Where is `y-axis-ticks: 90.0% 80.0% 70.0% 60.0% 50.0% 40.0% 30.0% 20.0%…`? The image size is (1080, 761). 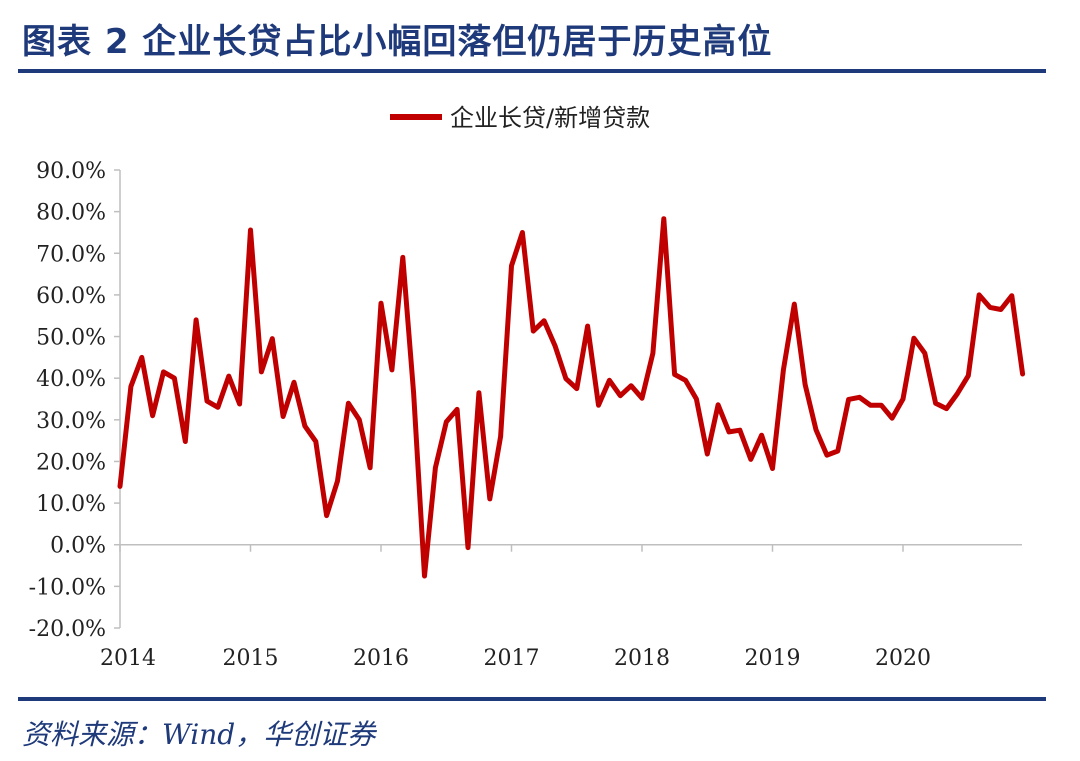 y-axis-ticks: 90.0% 80.0% 70.0% 60.0% 50.0% 40.0% 30.0% 20.0%… is located at coordinates (74, 400).